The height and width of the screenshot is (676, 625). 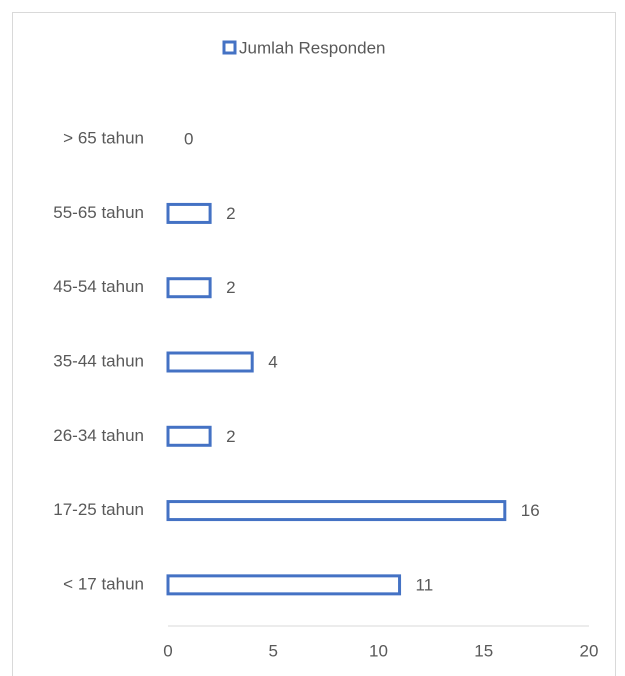 What do you see at coordinates (273, 650) in the screenshot?
I see `x-tick-label: 5` at bounding box center [273, 650].